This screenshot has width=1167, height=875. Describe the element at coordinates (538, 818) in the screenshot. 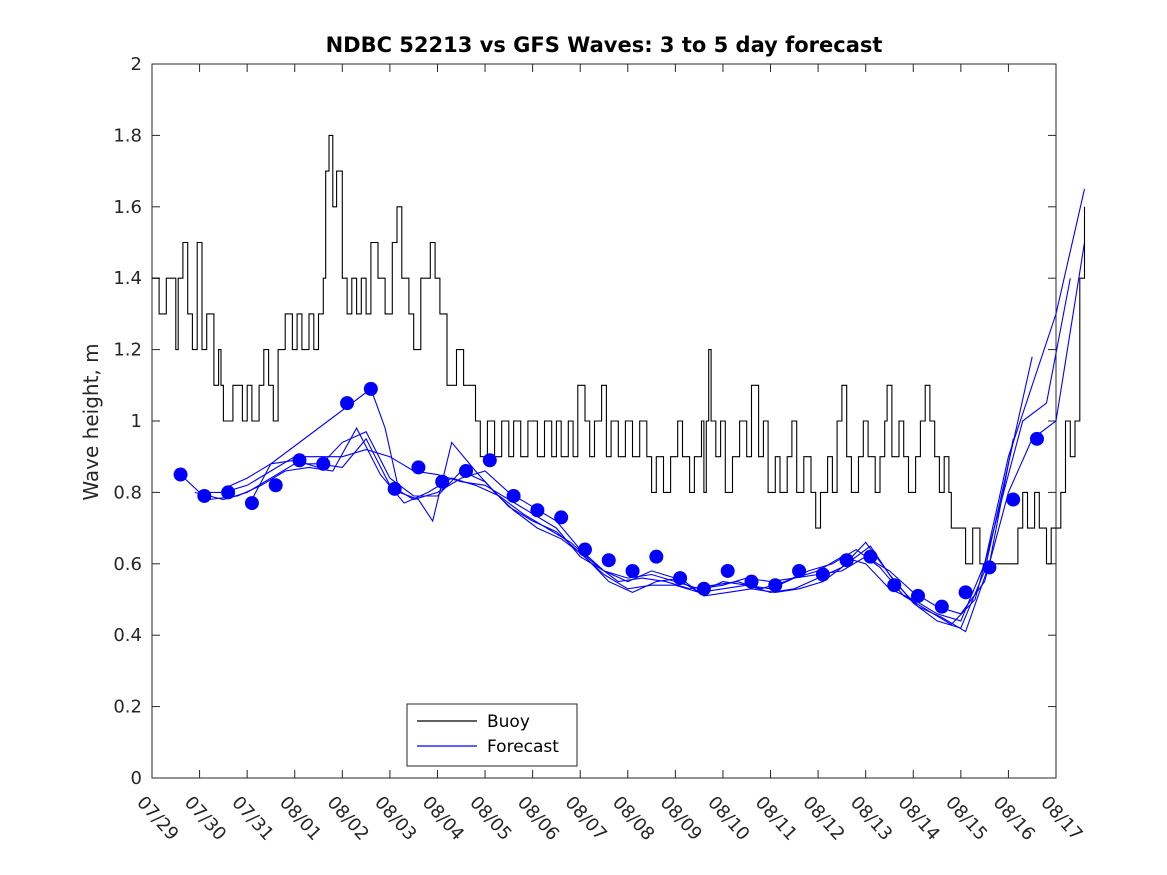

I see `x-tick-label: 08/06` at that location.